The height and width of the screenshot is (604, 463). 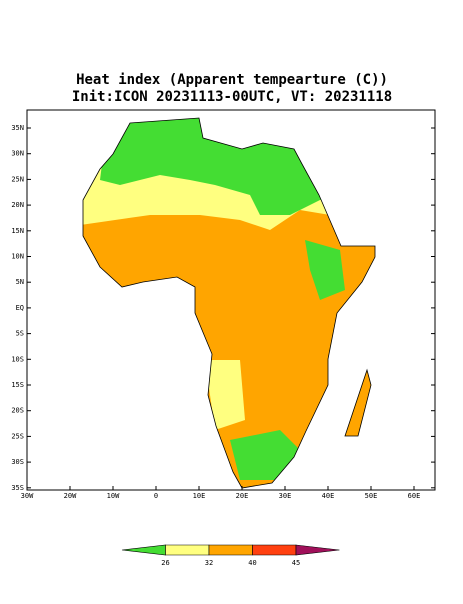 I want to click on lon-label: 30W, so click(x=27, y=496).